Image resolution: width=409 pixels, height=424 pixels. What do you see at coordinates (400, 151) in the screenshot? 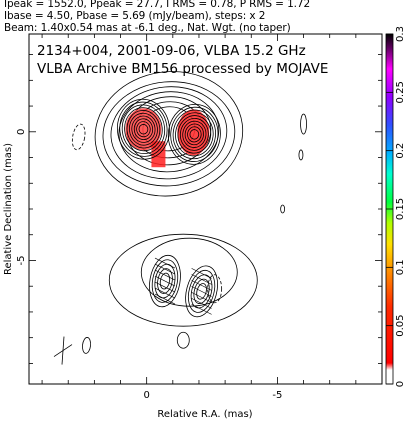
I see `colorbar-tick-label: 0.2` at bounding box center [400, 151].